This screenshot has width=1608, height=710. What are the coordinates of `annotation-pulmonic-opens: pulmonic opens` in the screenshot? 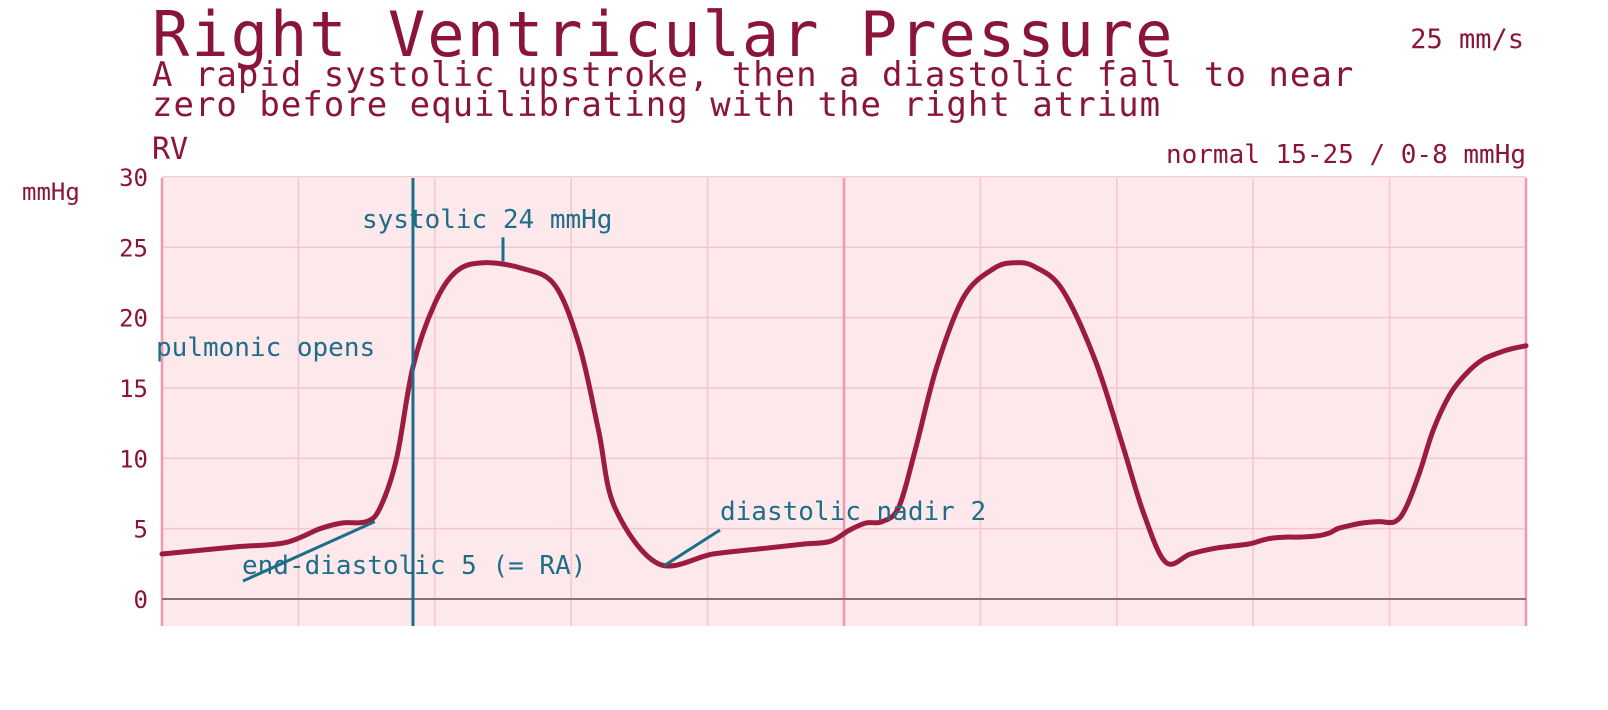 It's located at (265, 348).